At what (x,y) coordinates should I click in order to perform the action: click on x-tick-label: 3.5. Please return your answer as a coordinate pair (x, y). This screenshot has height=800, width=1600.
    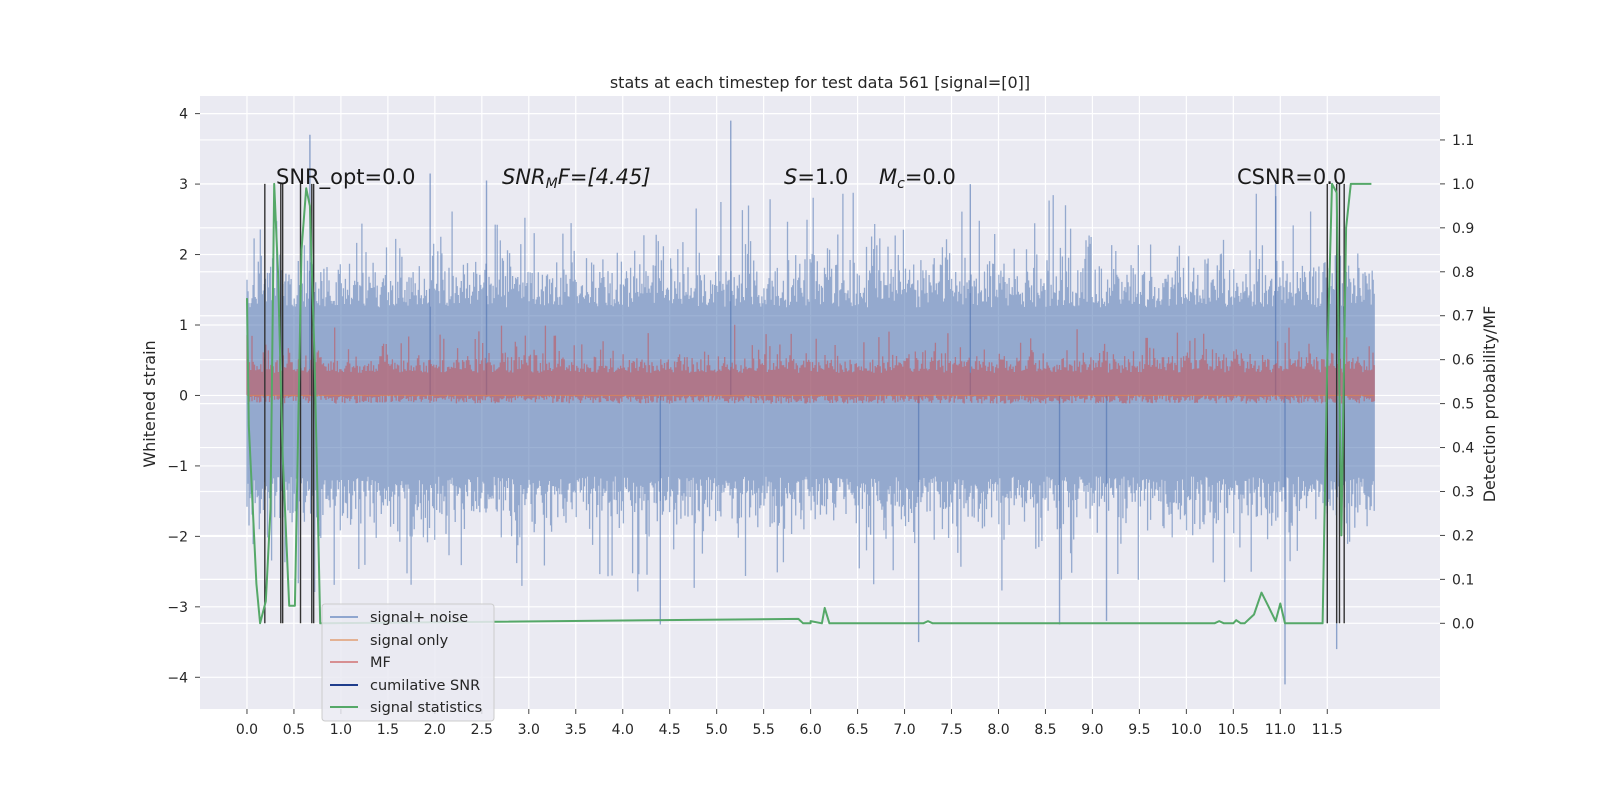
    Looking at the image, I should click on (576, 730).